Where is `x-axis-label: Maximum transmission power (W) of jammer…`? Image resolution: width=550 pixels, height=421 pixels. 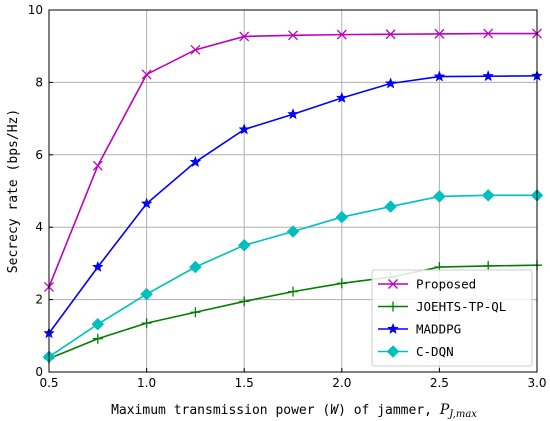
x-axis-label: Maximum transmission power (W) of jammer… is located at coordinates (294, 411).